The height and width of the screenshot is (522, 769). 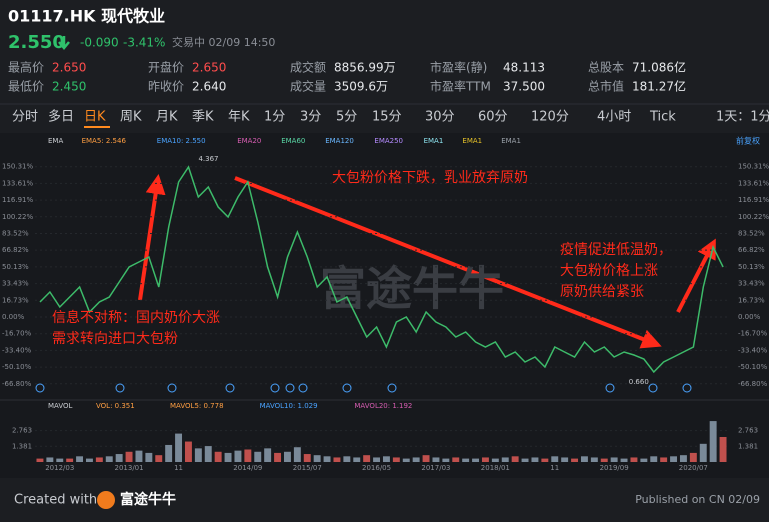 I want to click on adjust-label: 前复权, so click(x=748, y=141).